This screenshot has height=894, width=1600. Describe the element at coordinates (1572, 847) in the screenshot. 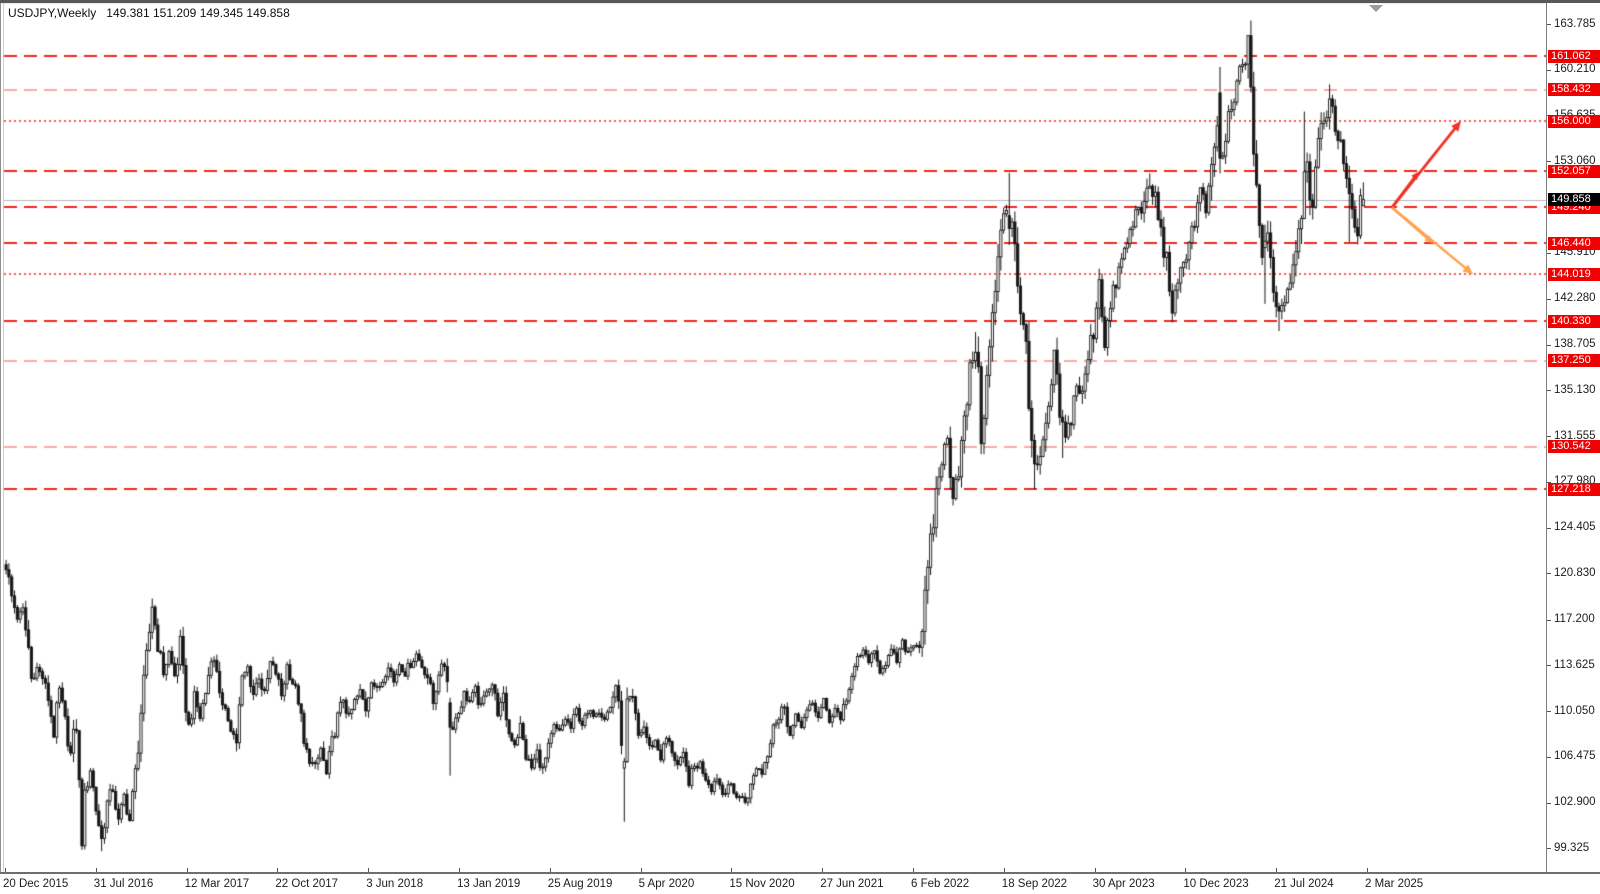

I see `price-axis-tick-label: 99.325` at that location.